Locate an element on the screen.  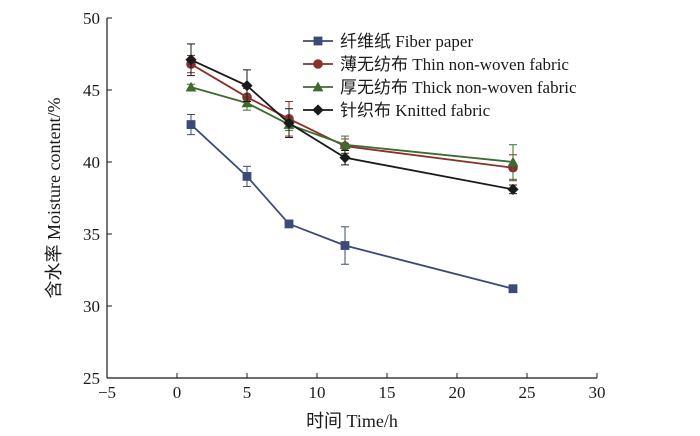
y-tick-label: 35 is located at coordinates (91, 234).